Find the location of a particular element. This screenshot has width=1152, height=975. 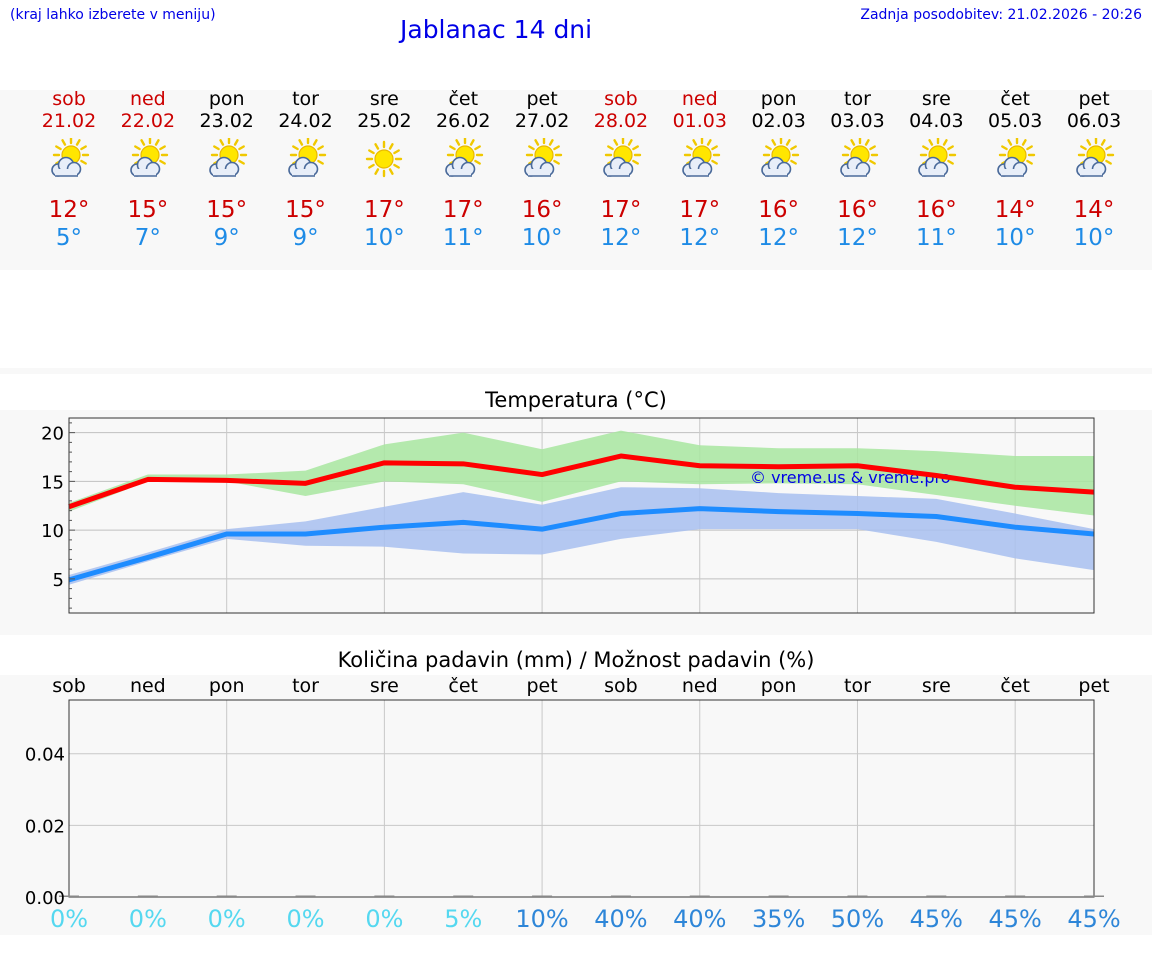

day-date: 24.02 is located at coordinates (305, 121).